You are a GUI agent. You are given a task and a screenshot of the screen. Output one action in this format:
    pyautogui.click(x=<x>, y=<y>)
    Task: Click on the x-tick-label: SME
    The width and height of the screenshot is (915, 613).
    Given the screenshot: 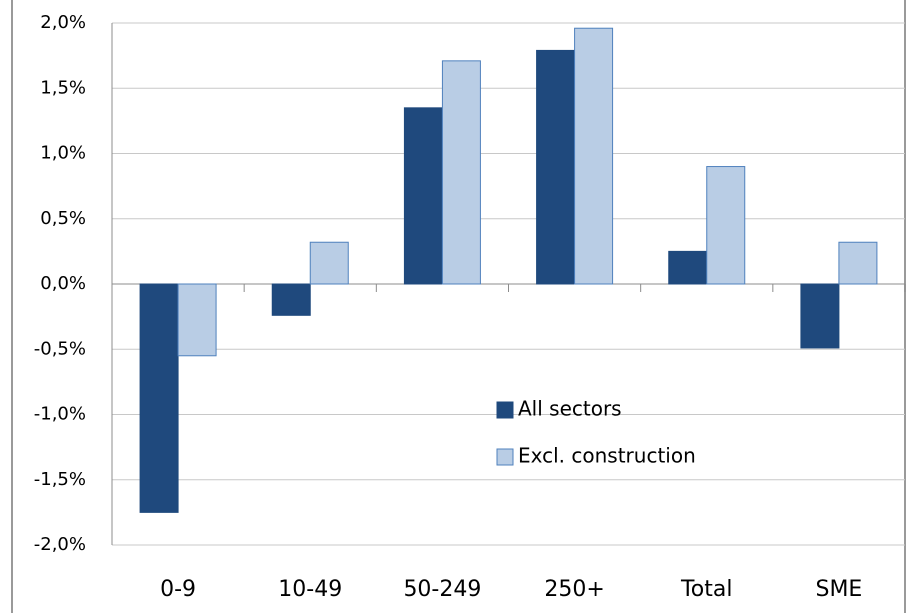 What is the action you would take?
    pyautogui.click(x=838, y=589)
    